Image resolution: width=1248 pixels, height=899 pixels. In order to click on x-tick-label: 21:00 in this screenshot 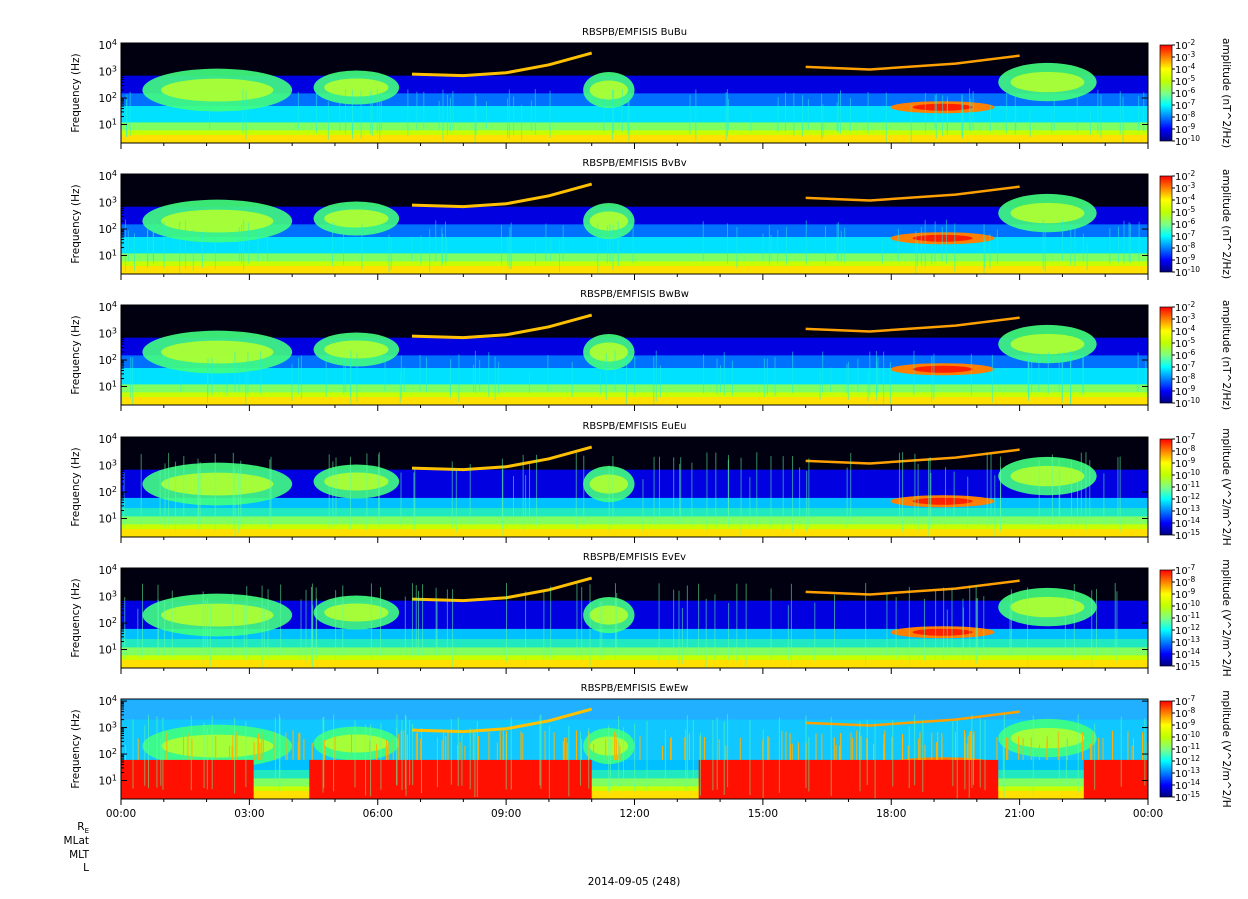, I will do `click(1019, 814)`.